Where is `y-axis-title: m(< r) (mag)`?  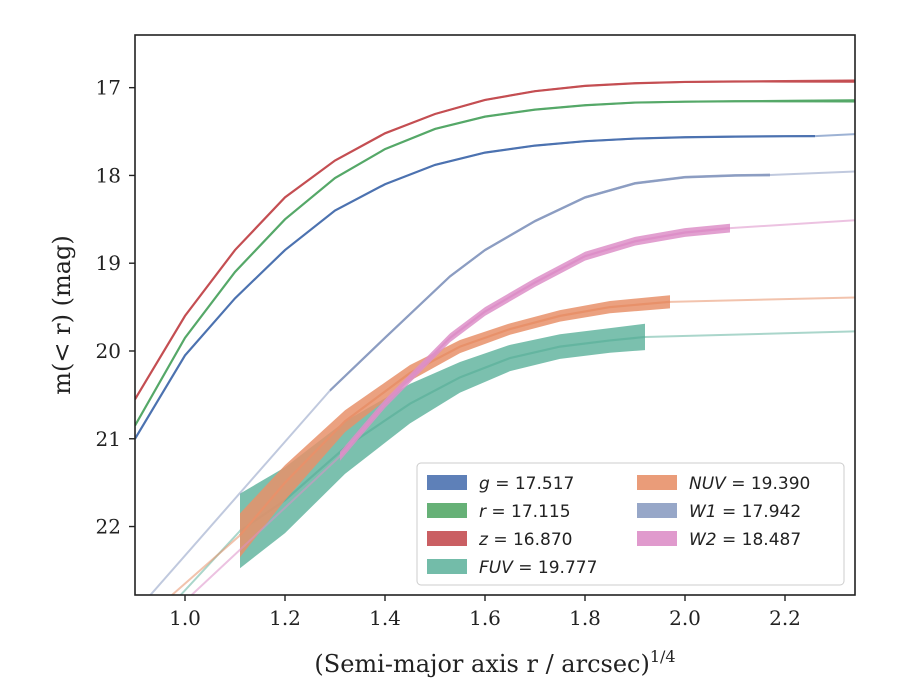 y-axis-title: m(< r) (mag) is located at coordinates (62, 314).